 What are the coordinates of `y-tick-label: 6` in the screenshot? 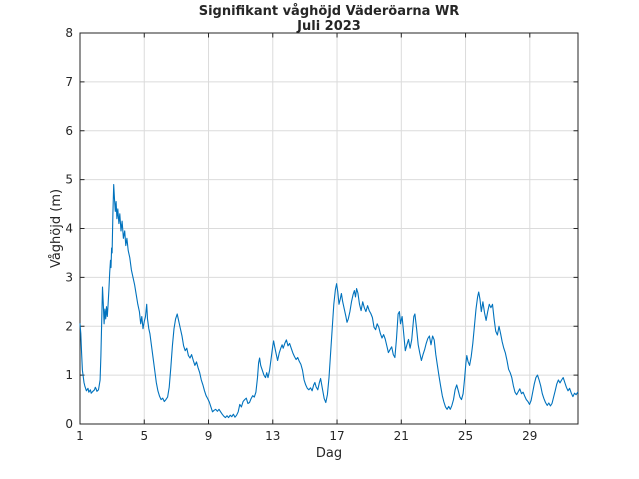 It's located at (69, 131).